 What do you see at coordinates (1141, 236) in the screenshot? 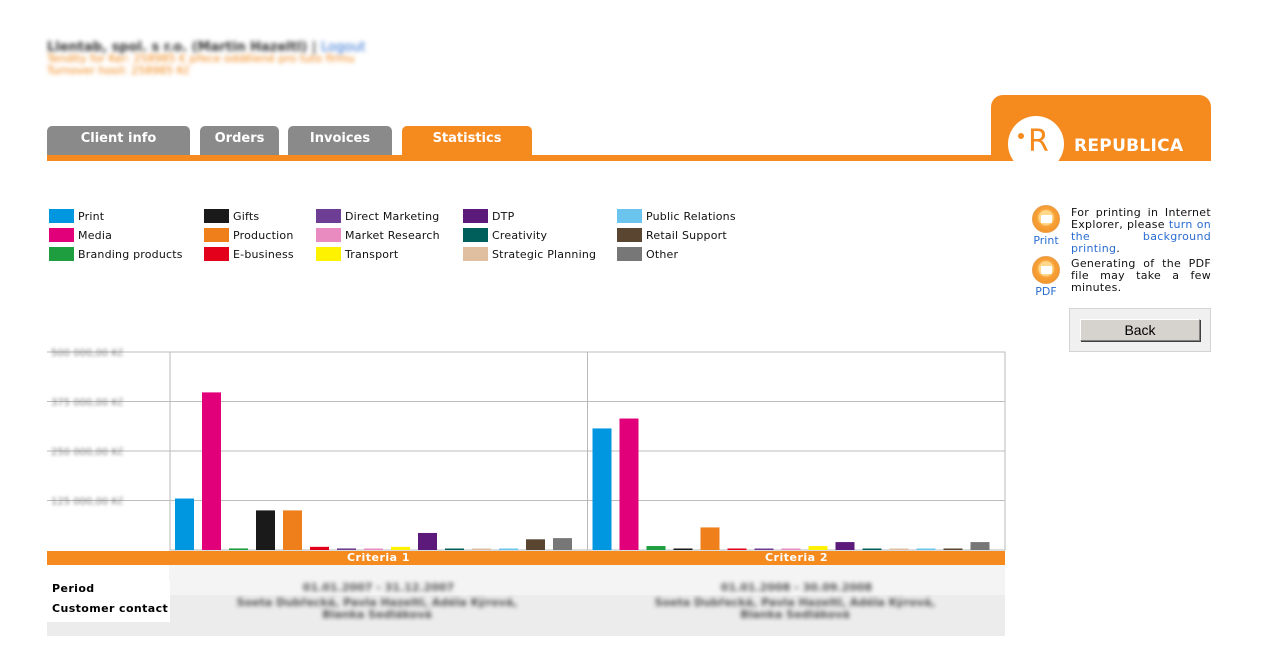
I see `background-printing-link: turn on the background printing` at bounding box center [1141, 236].